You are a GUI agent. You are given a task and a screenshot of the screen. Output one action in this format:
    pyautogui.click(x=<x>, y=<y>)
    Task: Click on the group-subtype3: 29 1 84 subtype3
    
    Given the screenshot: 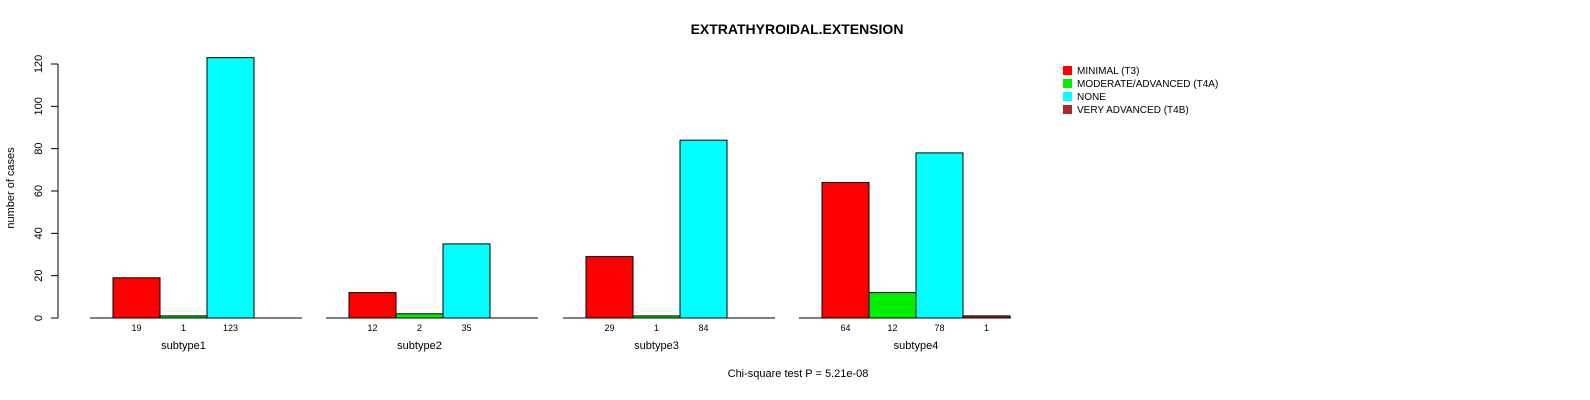 What is the action you would take?
    pyautogui.click(x=669, y=245)
    